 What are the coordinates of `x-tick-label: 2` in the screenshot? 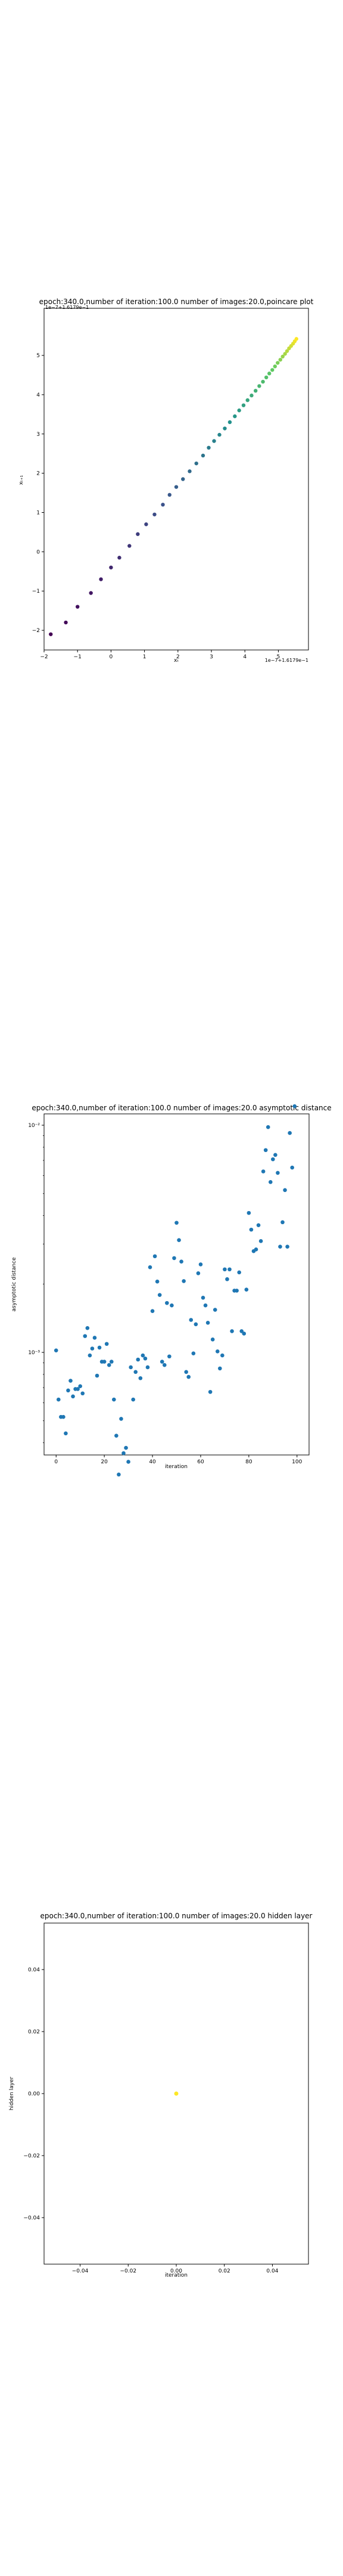 It's located at (178, 657).